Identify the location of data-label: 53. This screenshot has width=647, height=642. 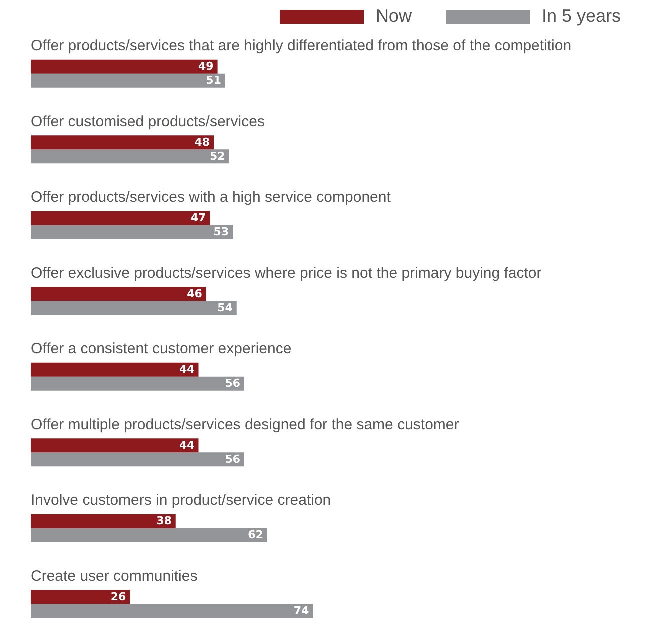
(222, 232).